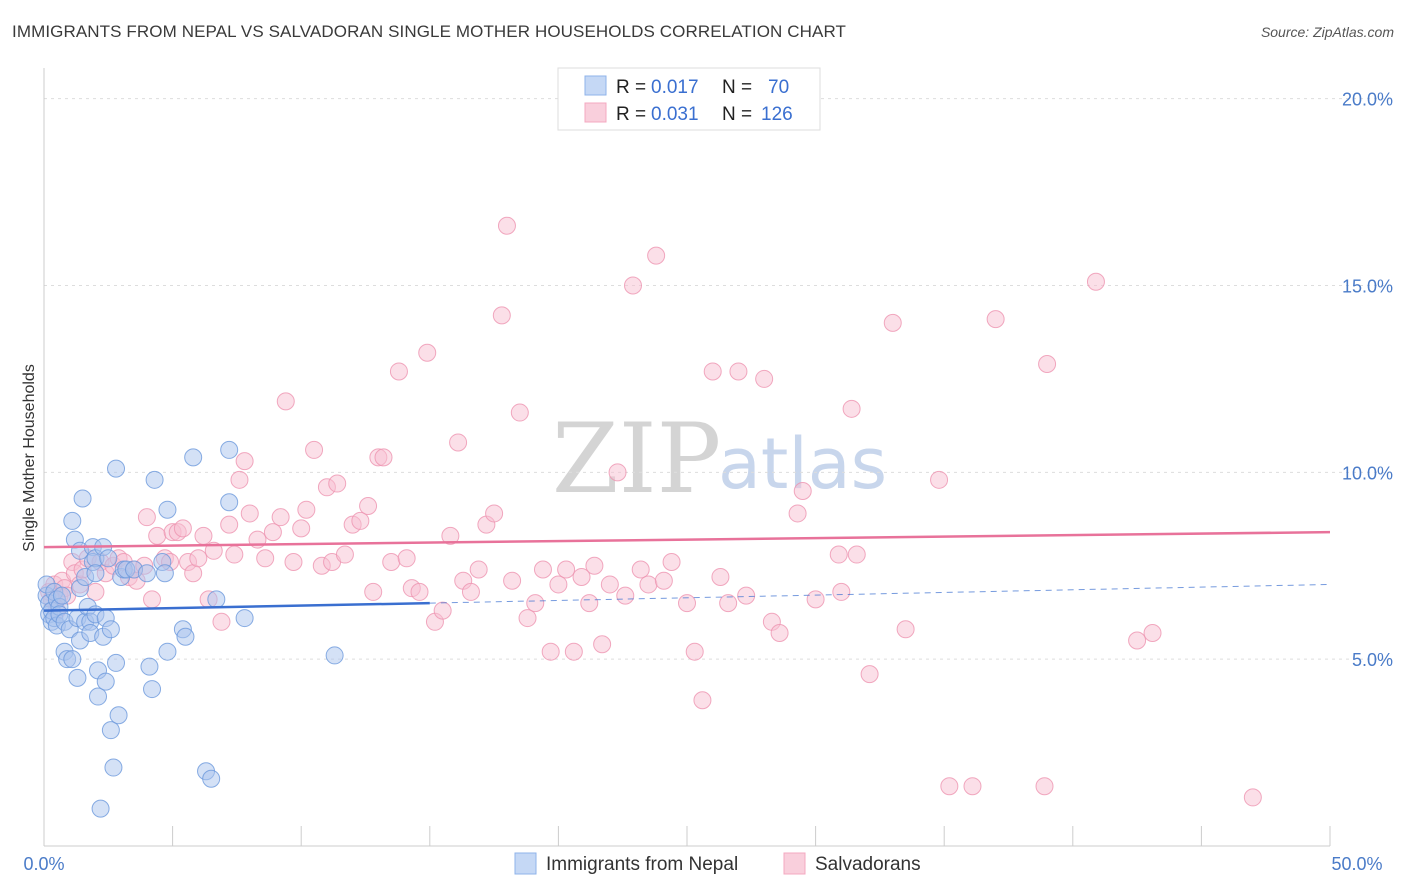  I want to click on legend-swatch-salvadorans, so click(794, 863).